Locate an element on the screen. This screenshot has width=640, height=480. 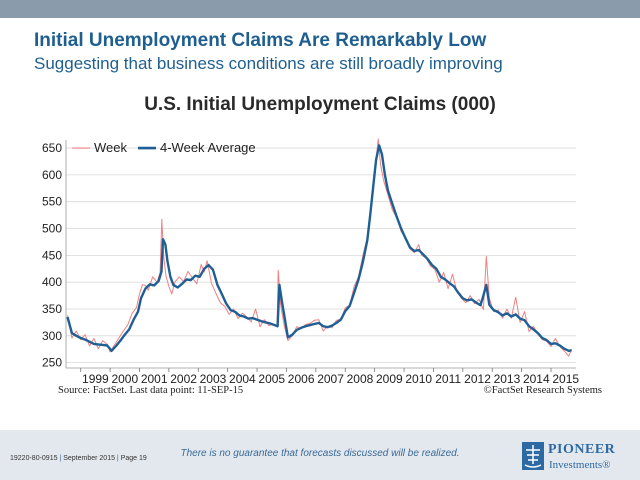
footer-code: 19220-80-0915 is located at coordinates (34, 458).